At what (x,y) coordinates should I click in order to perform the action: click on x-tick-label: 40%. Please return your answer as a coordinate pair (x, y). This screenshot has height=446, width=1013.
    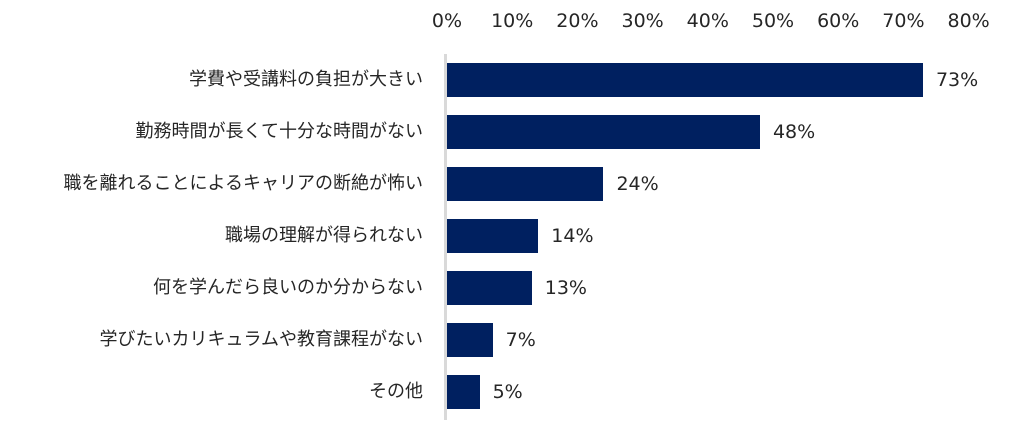
    Looking at the image, I should click on (707, 21).